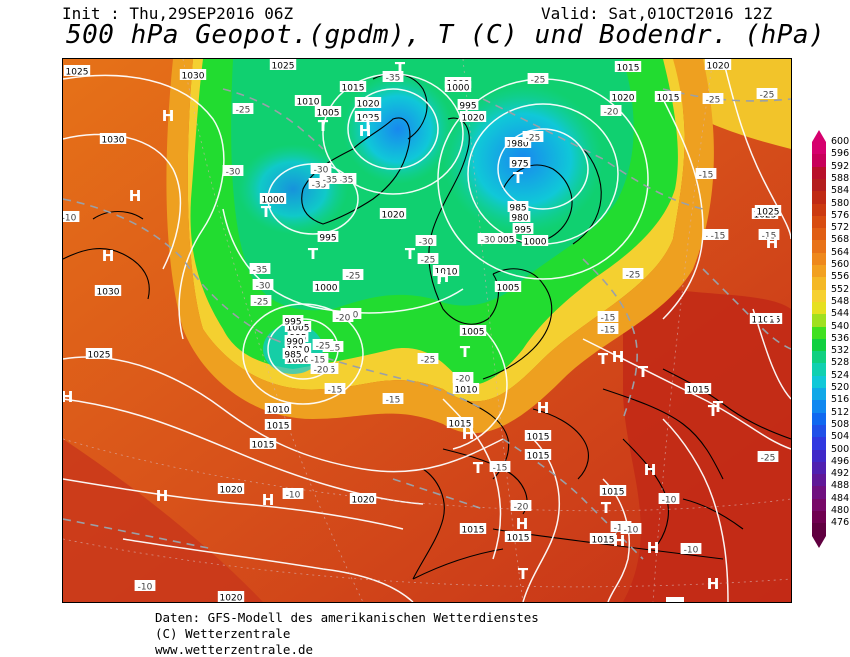 The width and height of the screenshot is (850, 657). I want to click on footer-website: www.wetterzentrale.de, so click(234, 649).